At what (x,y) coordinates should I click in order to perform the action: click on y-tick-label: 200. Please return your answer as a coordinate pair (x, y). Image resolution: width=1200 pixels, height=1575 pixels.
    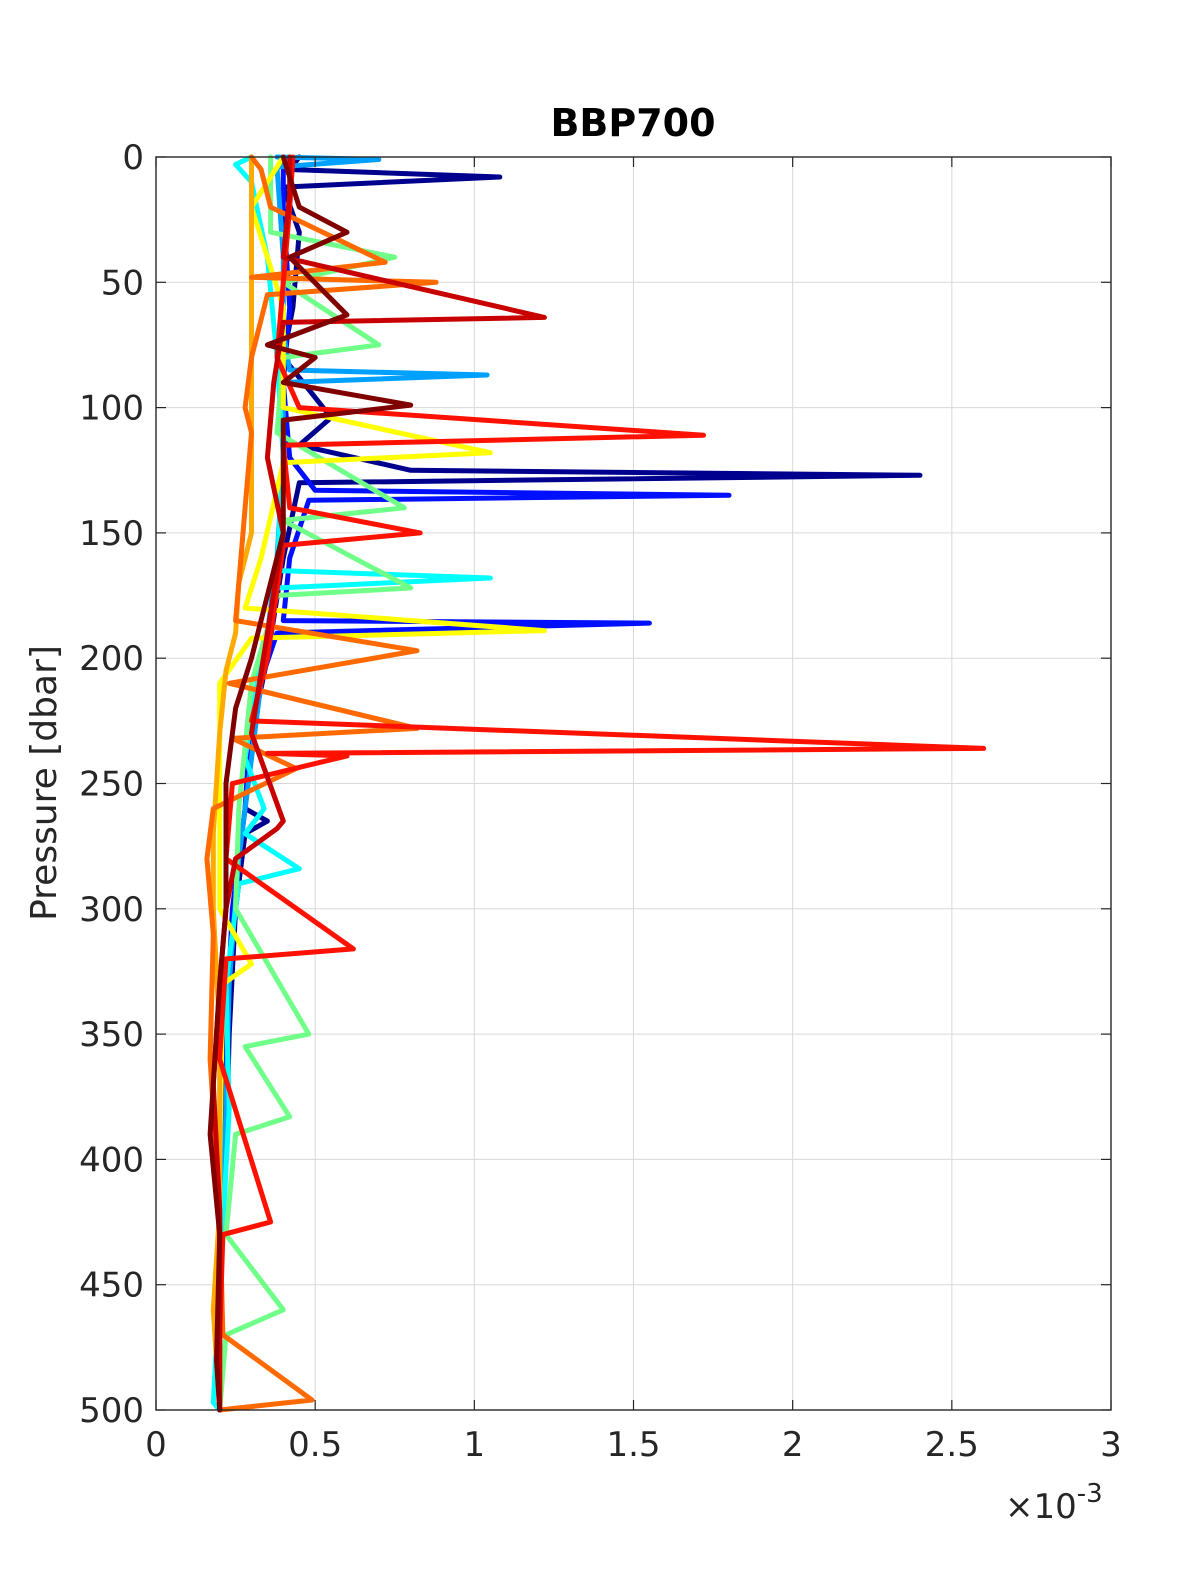
    Looking at the image, I should click on (111, 659).